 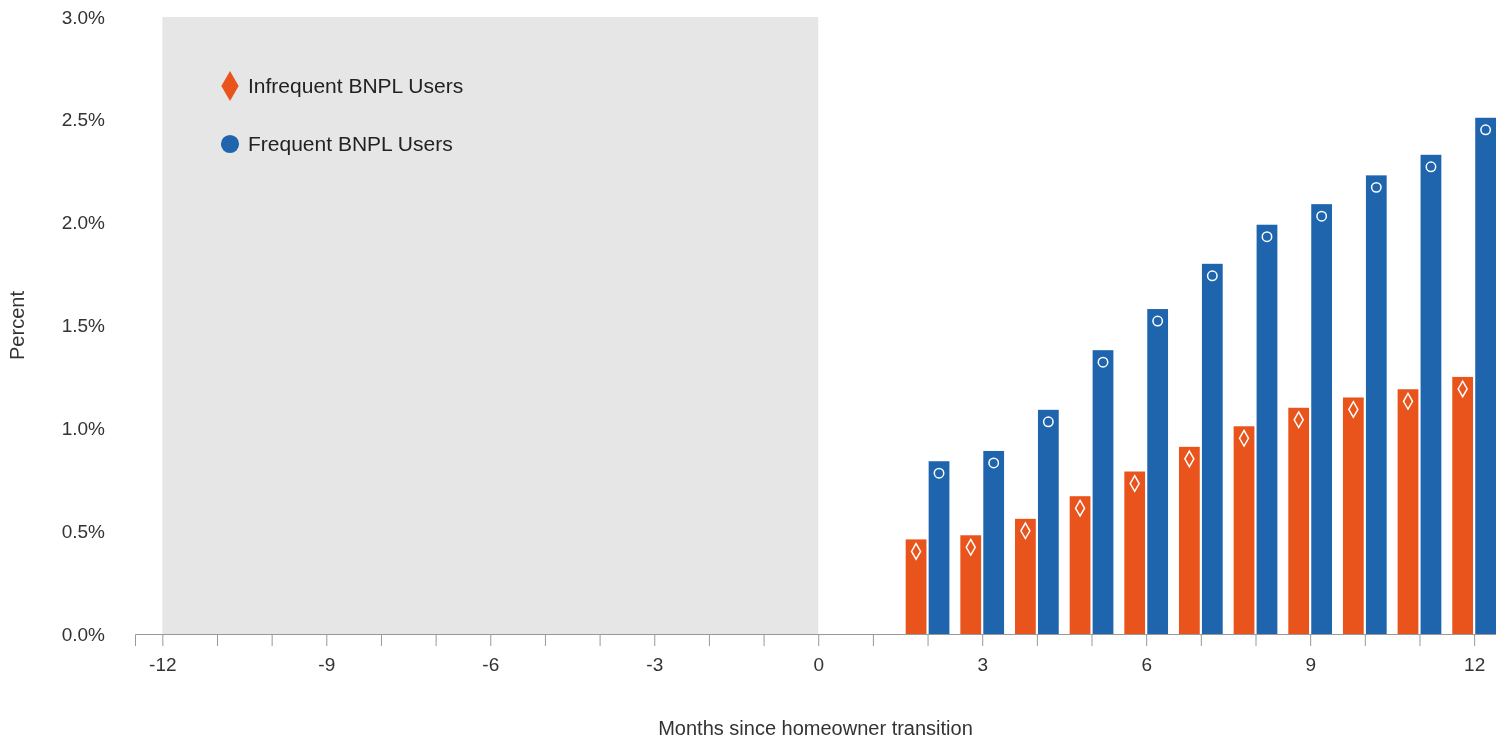 I want to click on x-tick-label: 0, so click(x=819, y=665).